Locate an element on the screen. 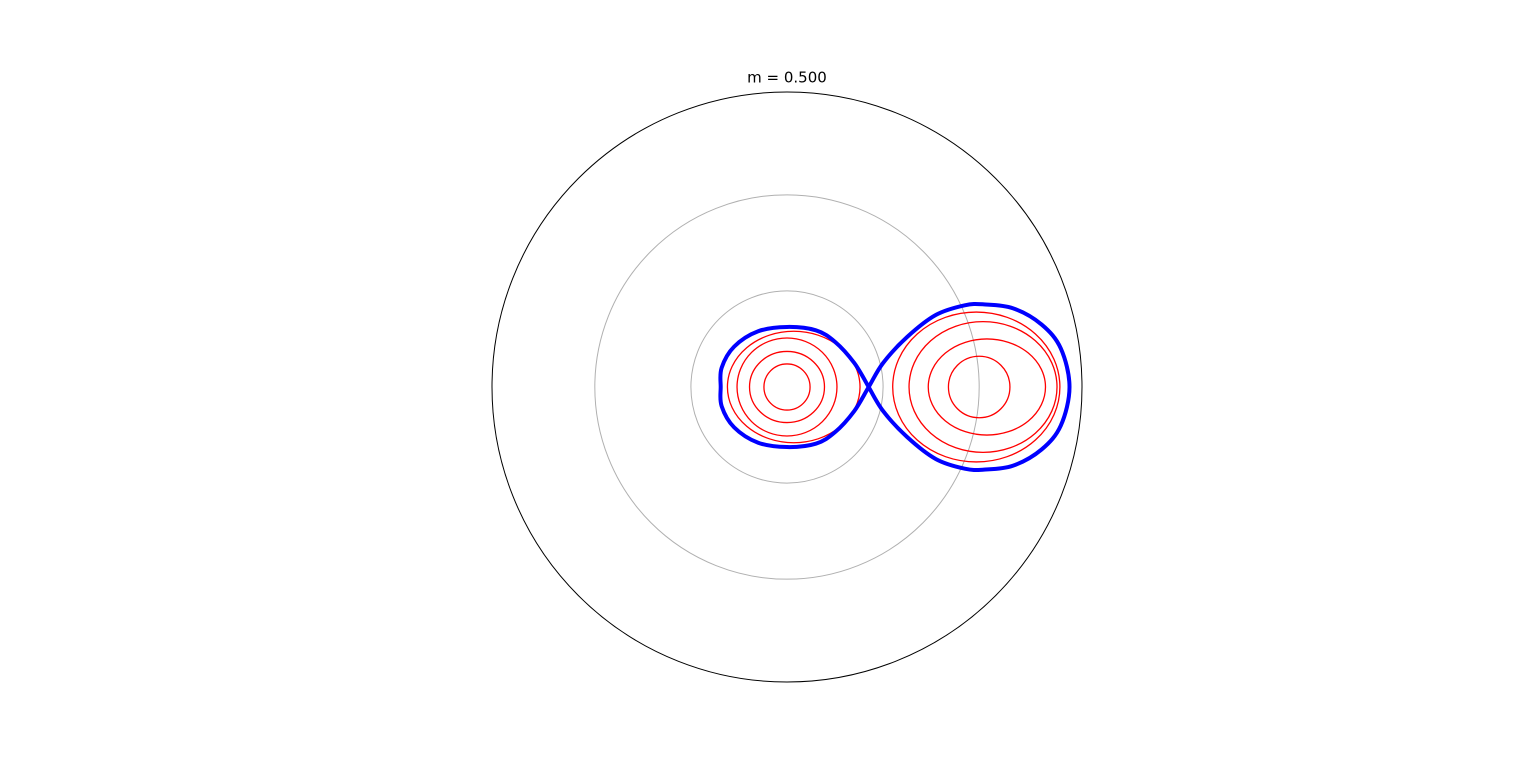 This screenshot has width=1536, height=767. separatrix is located at coordinates (895, 387).